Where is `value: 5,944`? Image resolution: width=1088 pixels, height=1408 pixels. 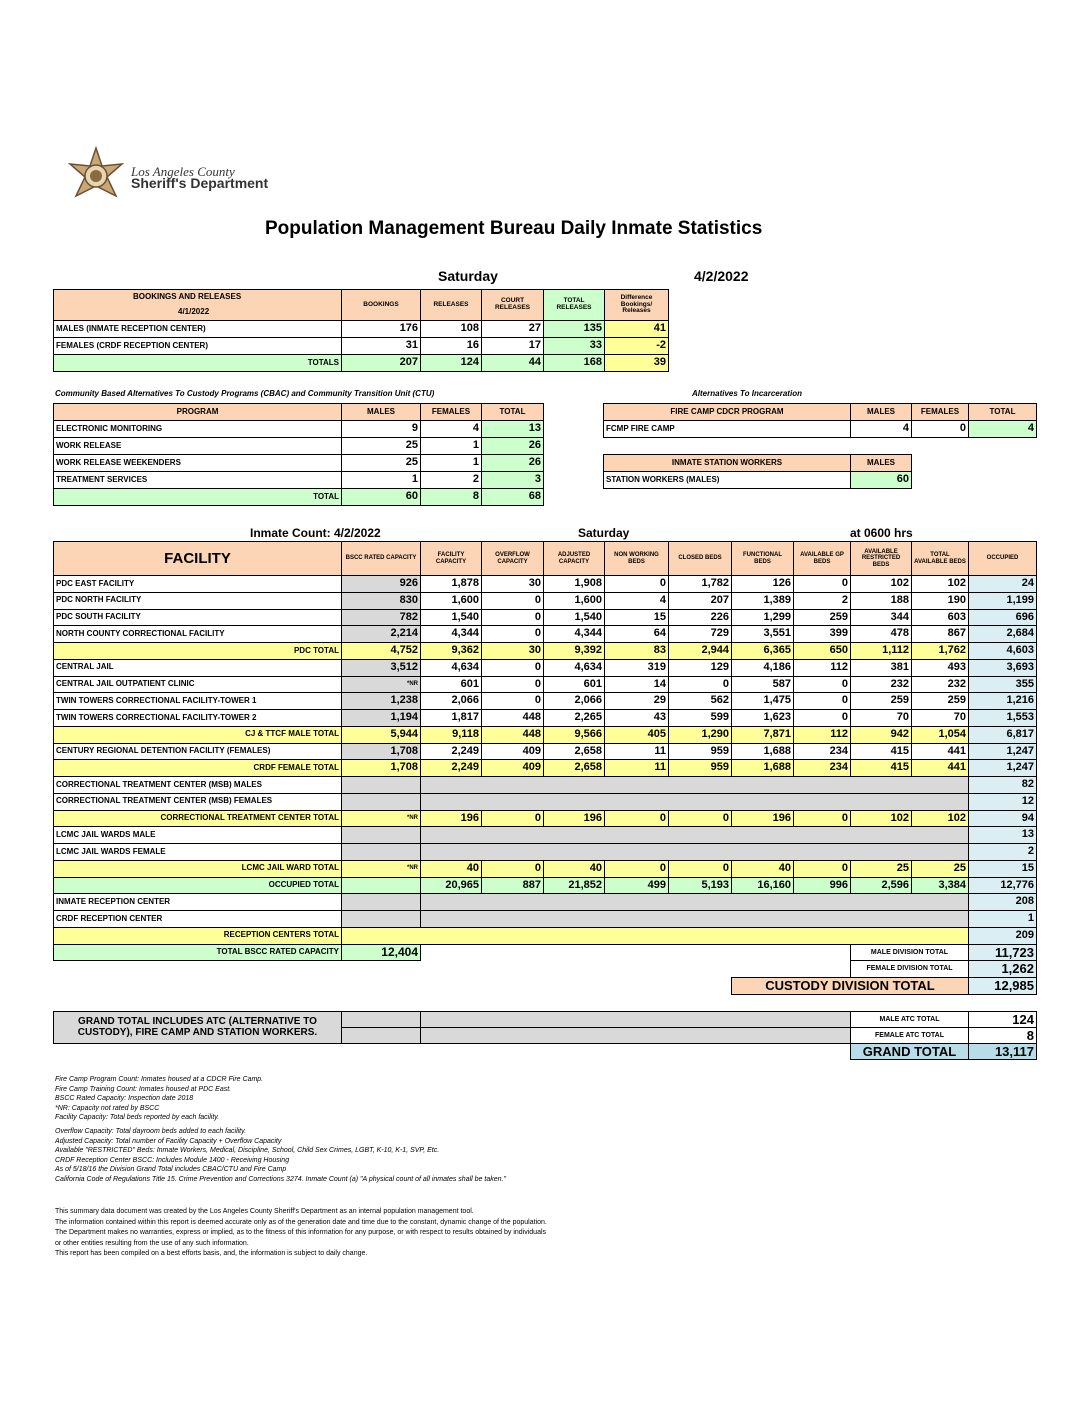
value: 5,944 is located at coordinates (381, 734).